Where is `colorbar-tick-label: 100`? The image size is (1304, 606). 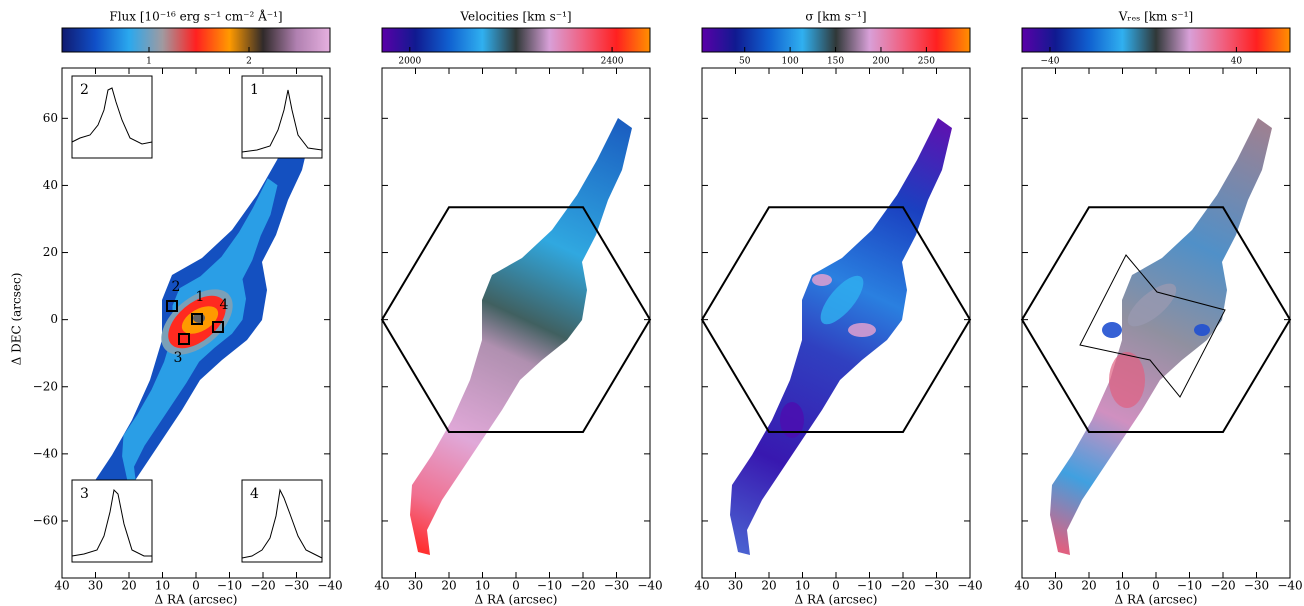 colorbar-tick-label: 100 is located at coordinates (790, 62).